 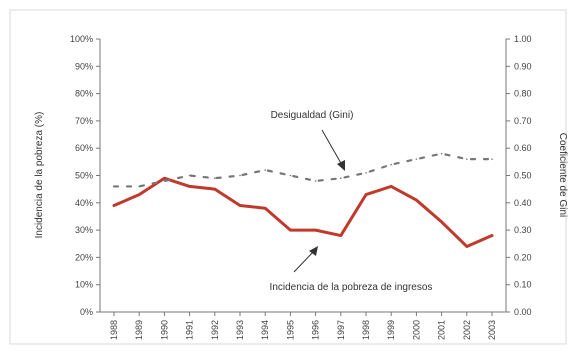 I want to click on y-right-tick-label: 0.60, so click(x=523, y=148).